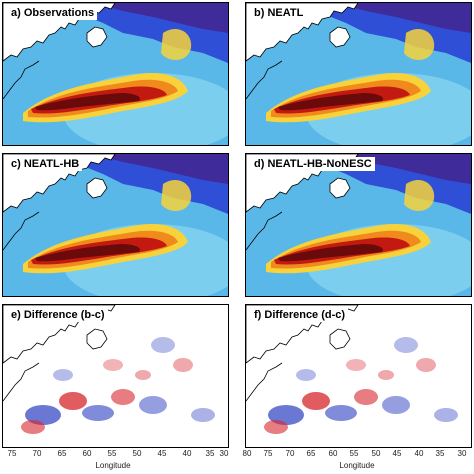 This screenshot has width=474, height=474. I want to click on panel-label: d) NEATL-HB-NoNESC, so click(313, 164).